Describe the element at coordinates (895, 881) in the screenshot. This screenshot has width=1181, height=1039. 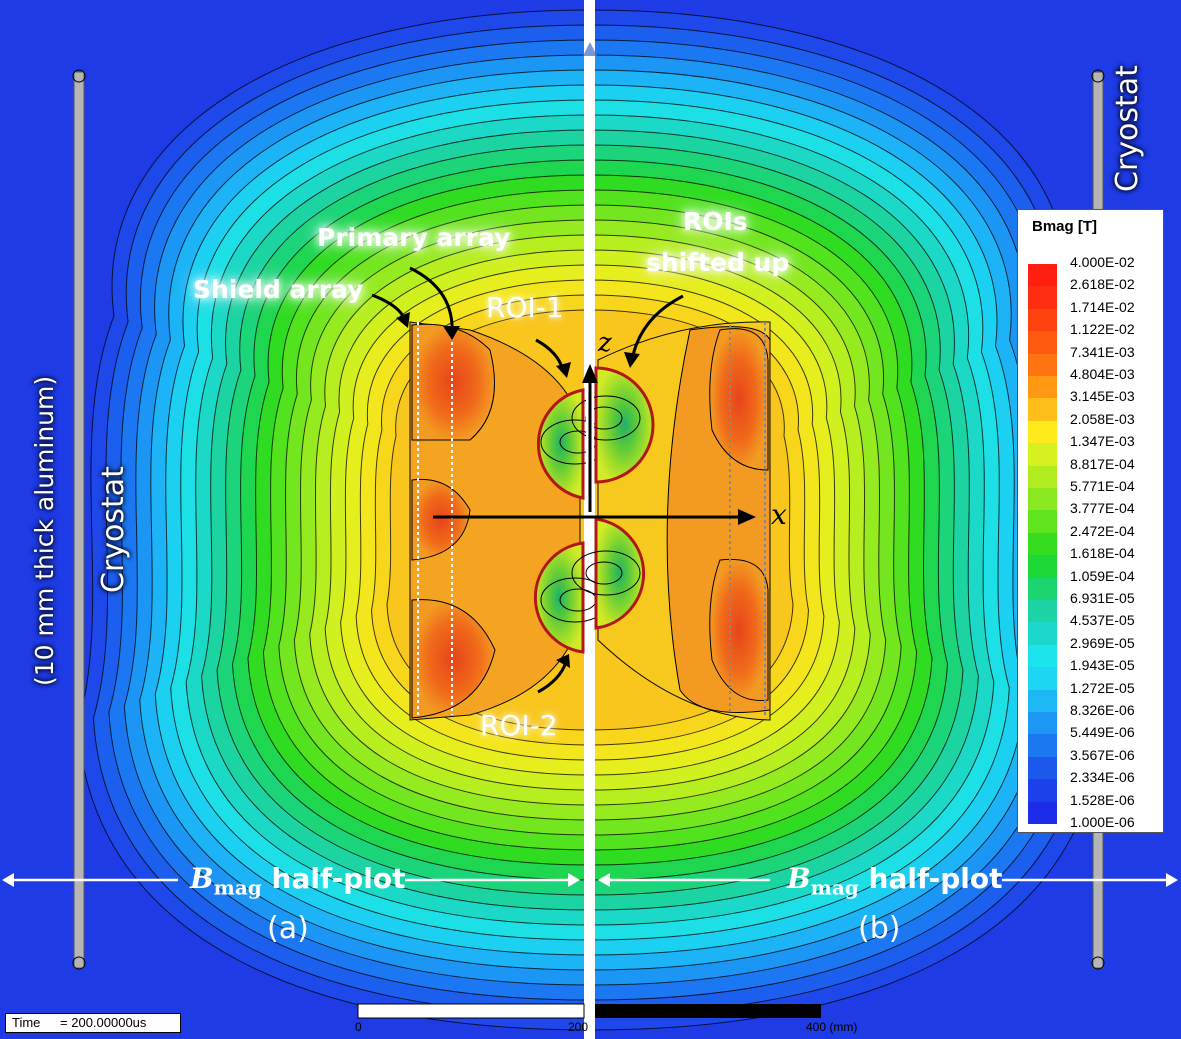
I see `half-plot-label-right: Bmag half-plot` at that location.